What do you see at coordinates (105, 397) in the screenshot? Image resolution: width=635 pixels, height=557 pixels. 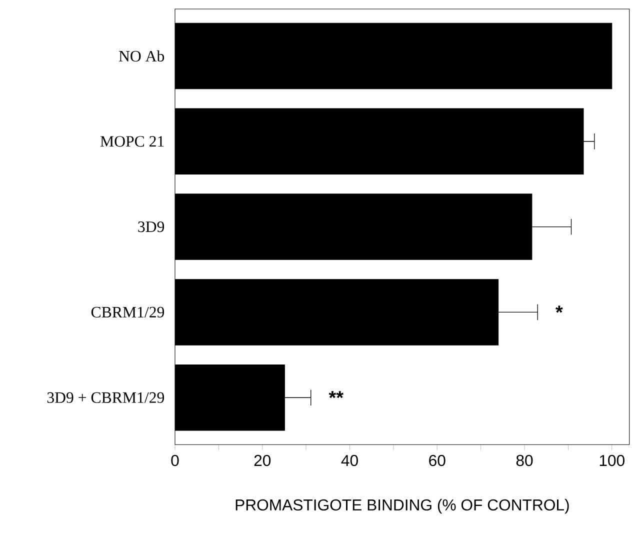 I see `y-tick-label: 3D9 + CBRM1/29` at bounding box center [105, 397].